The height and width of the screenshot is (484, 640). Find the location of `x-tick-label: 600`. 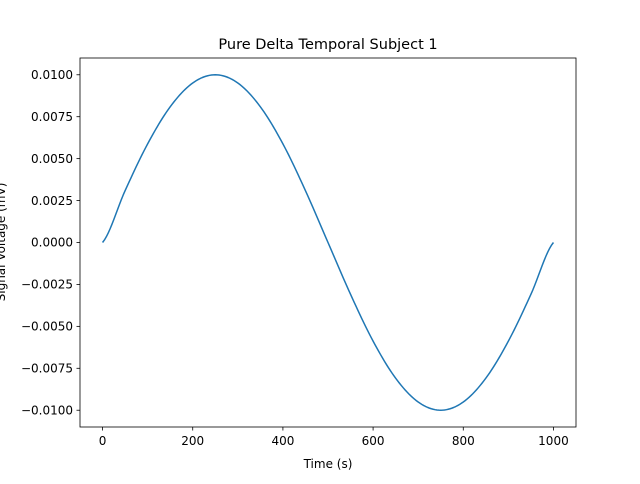

x-tick-label: 600 is located at coordinates (373, 441).